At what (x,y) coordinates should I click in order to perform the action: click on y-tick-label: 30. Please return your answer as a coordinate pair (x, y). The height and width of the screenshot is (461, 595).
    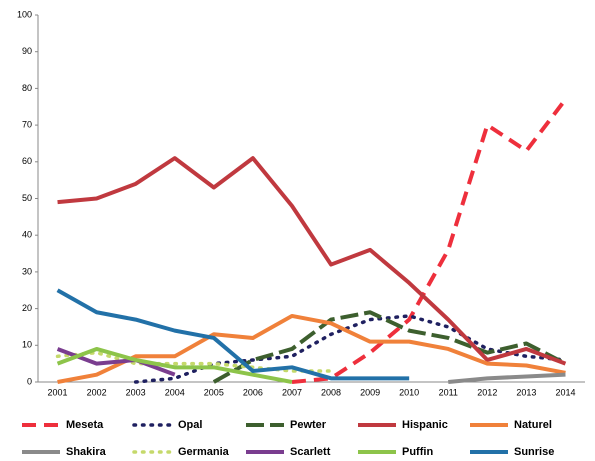
    Looking at the image, I should click on (27, 271).